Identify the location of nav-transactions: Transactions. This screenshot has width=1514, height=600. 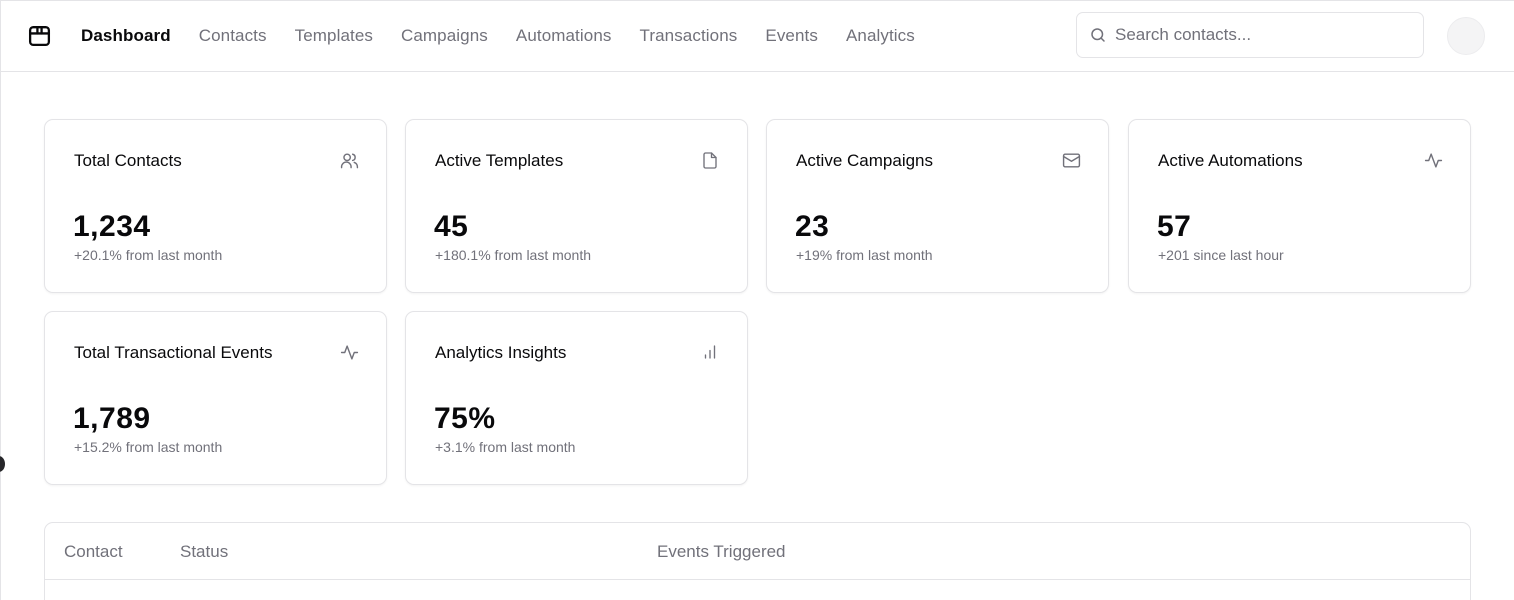
(688, 35).